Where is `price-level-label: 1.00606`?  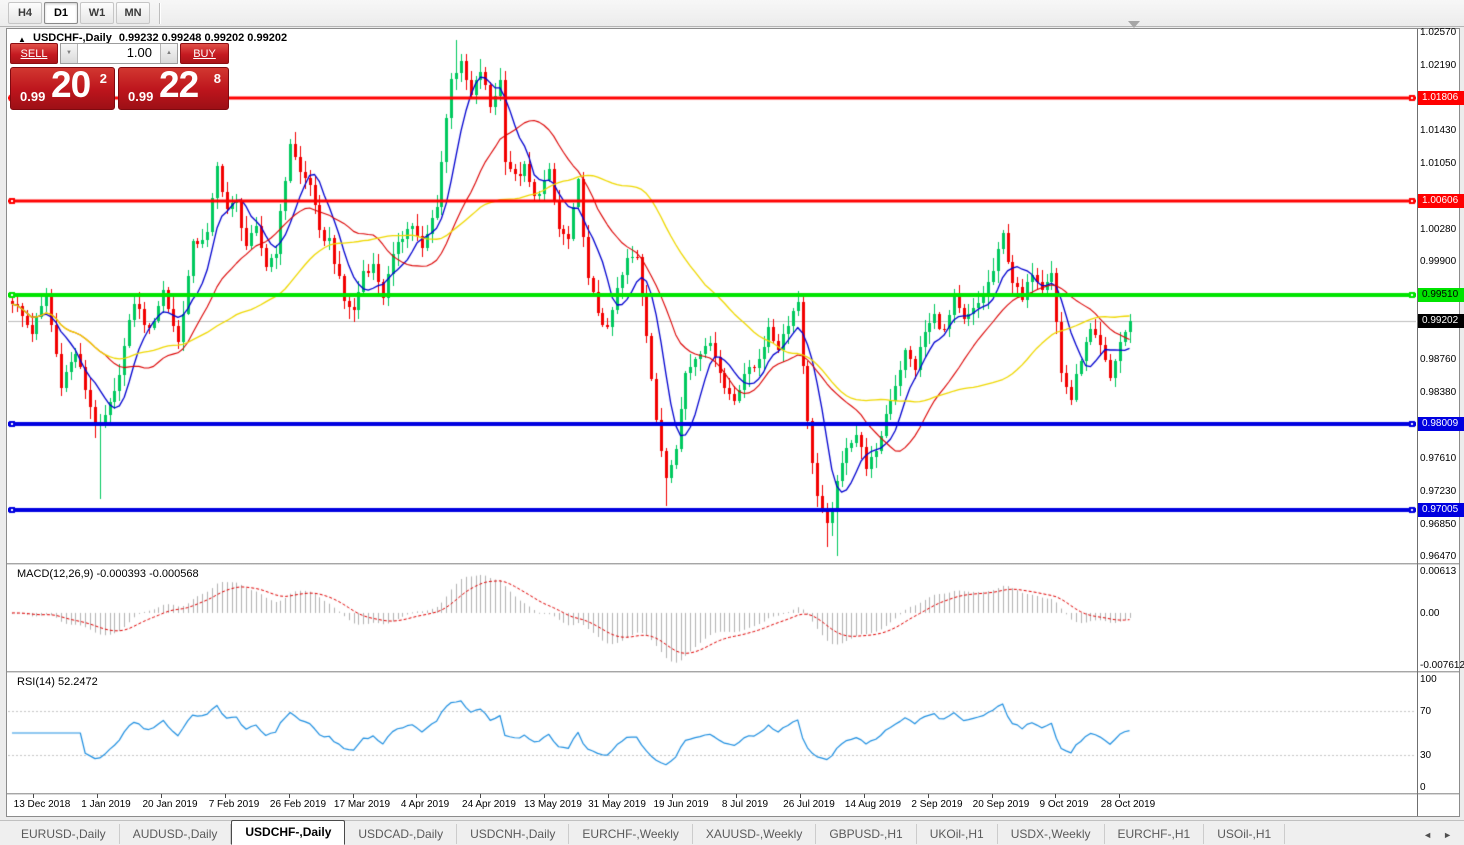 price-level-label: 1.00606 is located at coordinates (1441, 201).